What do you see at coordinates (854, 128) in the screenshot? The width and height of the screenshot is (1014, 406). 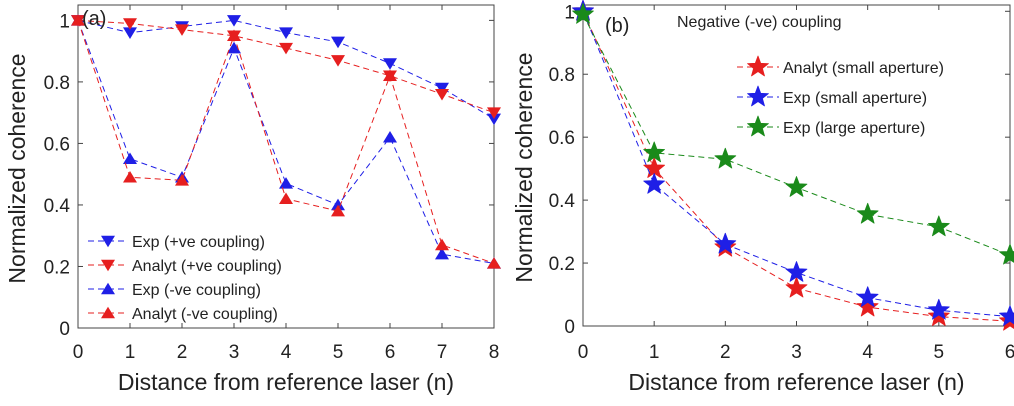 I see `legend-label: Exp (large aperture)` at bounding box center [854, 128].